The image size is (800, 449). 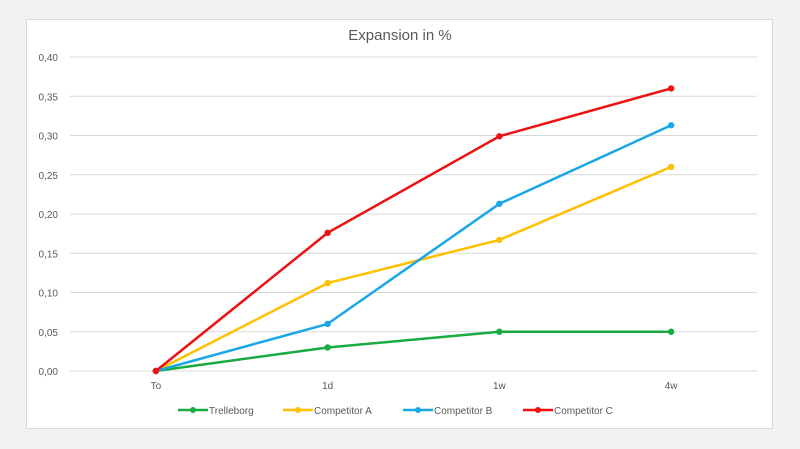 What do you see at coordinates (672, 386) in the screenshot?
I see `x-tick-label: 4w` at bounding box center [672, 386].